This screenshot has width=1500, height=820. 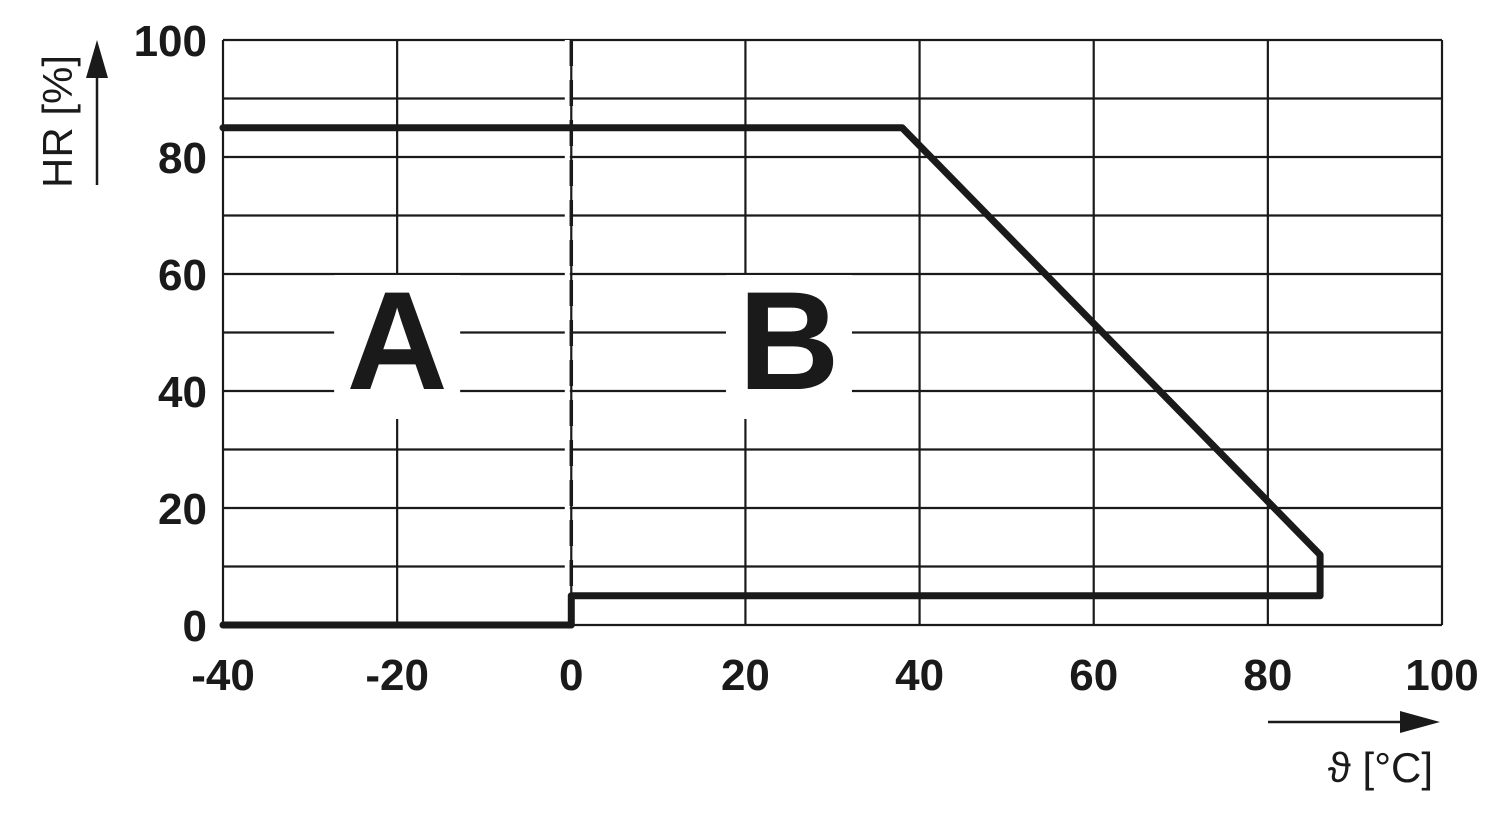 What do you see at coordinates (182, 509) in the screenshot?
I see `y-tick-label: 20` at bounding box center [182, 509].